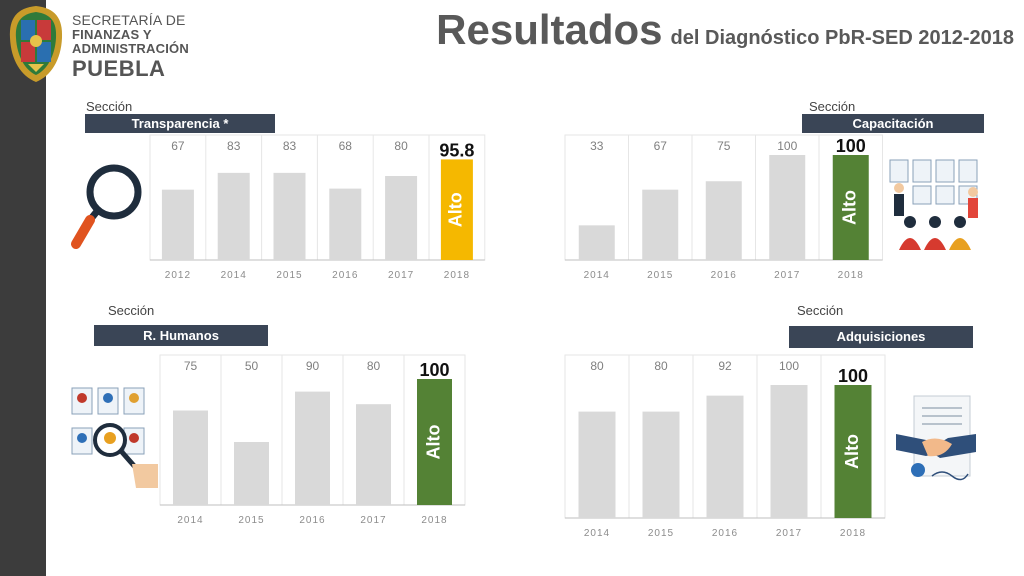 The width and height of the screenshot is (1024, 576). What do you see at coordinates (178, 275) in the screenshot?
I see `x-tick-label: 2012` at bounding box center [178, 275].